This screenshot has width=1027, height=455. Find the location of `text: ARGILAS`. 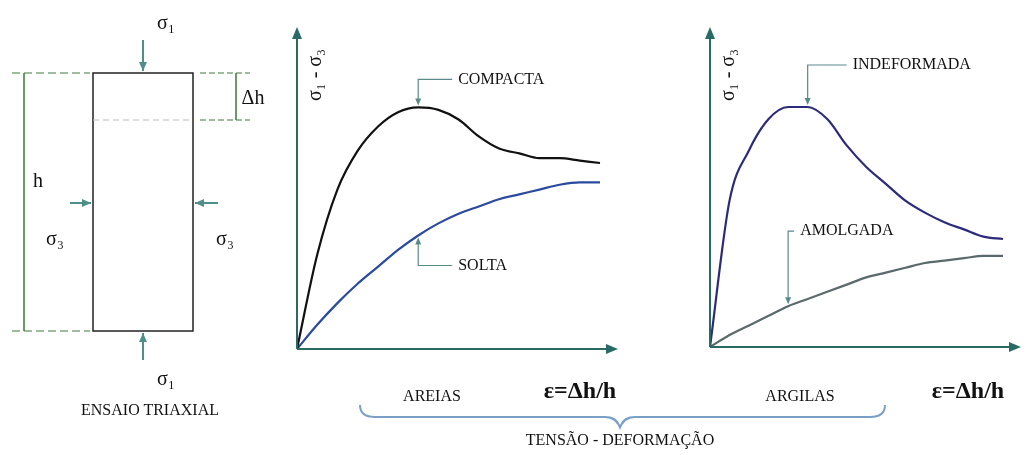

text: ARGILAS is located at coordinates (800, 396).